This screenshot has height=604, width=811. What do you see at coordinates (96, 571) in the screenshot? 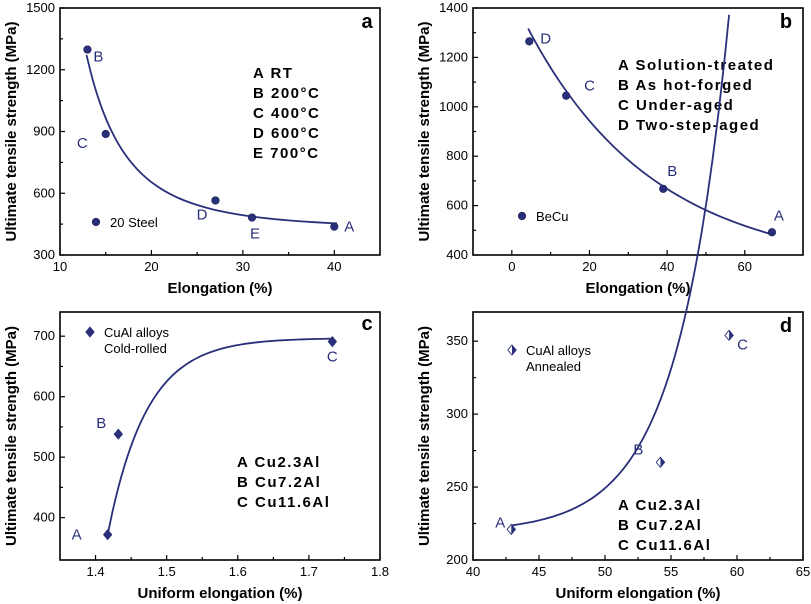
I see `x-tick-label: 1.4` at bounding box center [96, 571].